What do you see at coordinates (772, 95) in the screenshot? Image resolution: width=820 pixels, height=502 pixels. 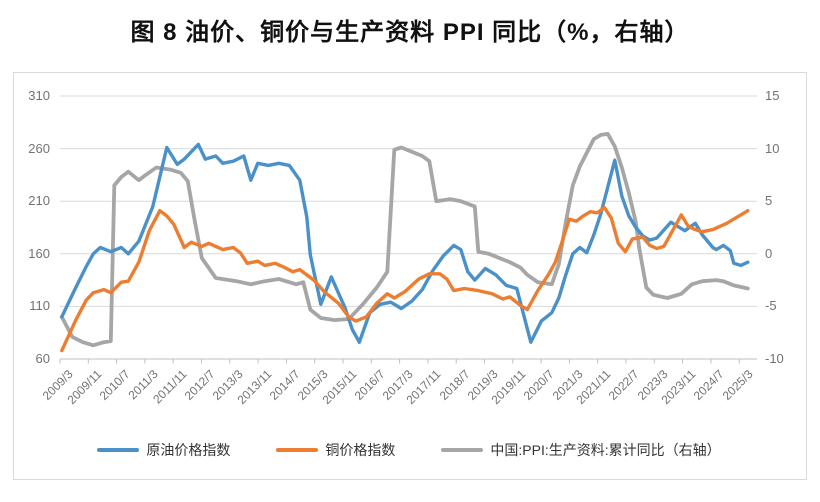 I see `right-axis-tick-label: 15` at bounding box center [772, 95].